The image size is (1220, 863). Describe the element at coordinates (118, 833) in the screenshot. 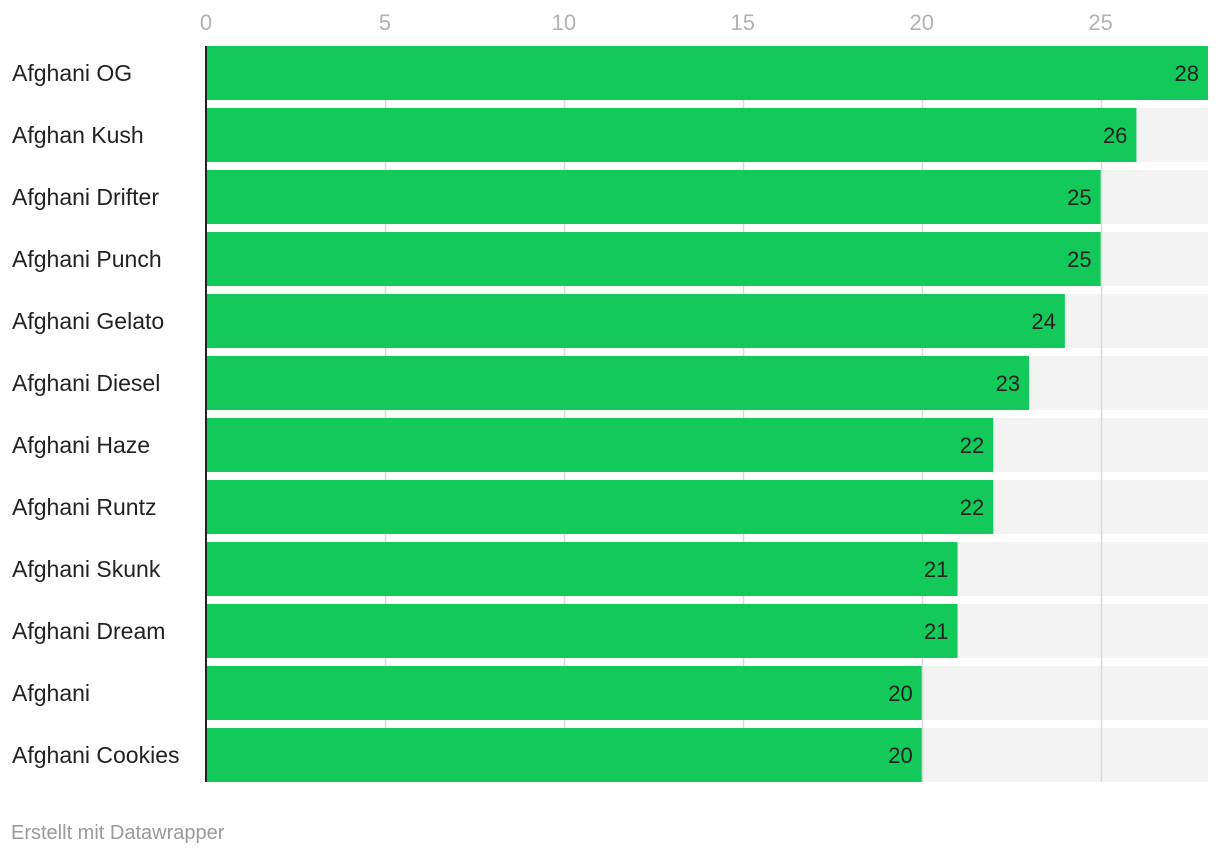

I see `footer-credit: Erstellt mit Datawrapper` at that location.